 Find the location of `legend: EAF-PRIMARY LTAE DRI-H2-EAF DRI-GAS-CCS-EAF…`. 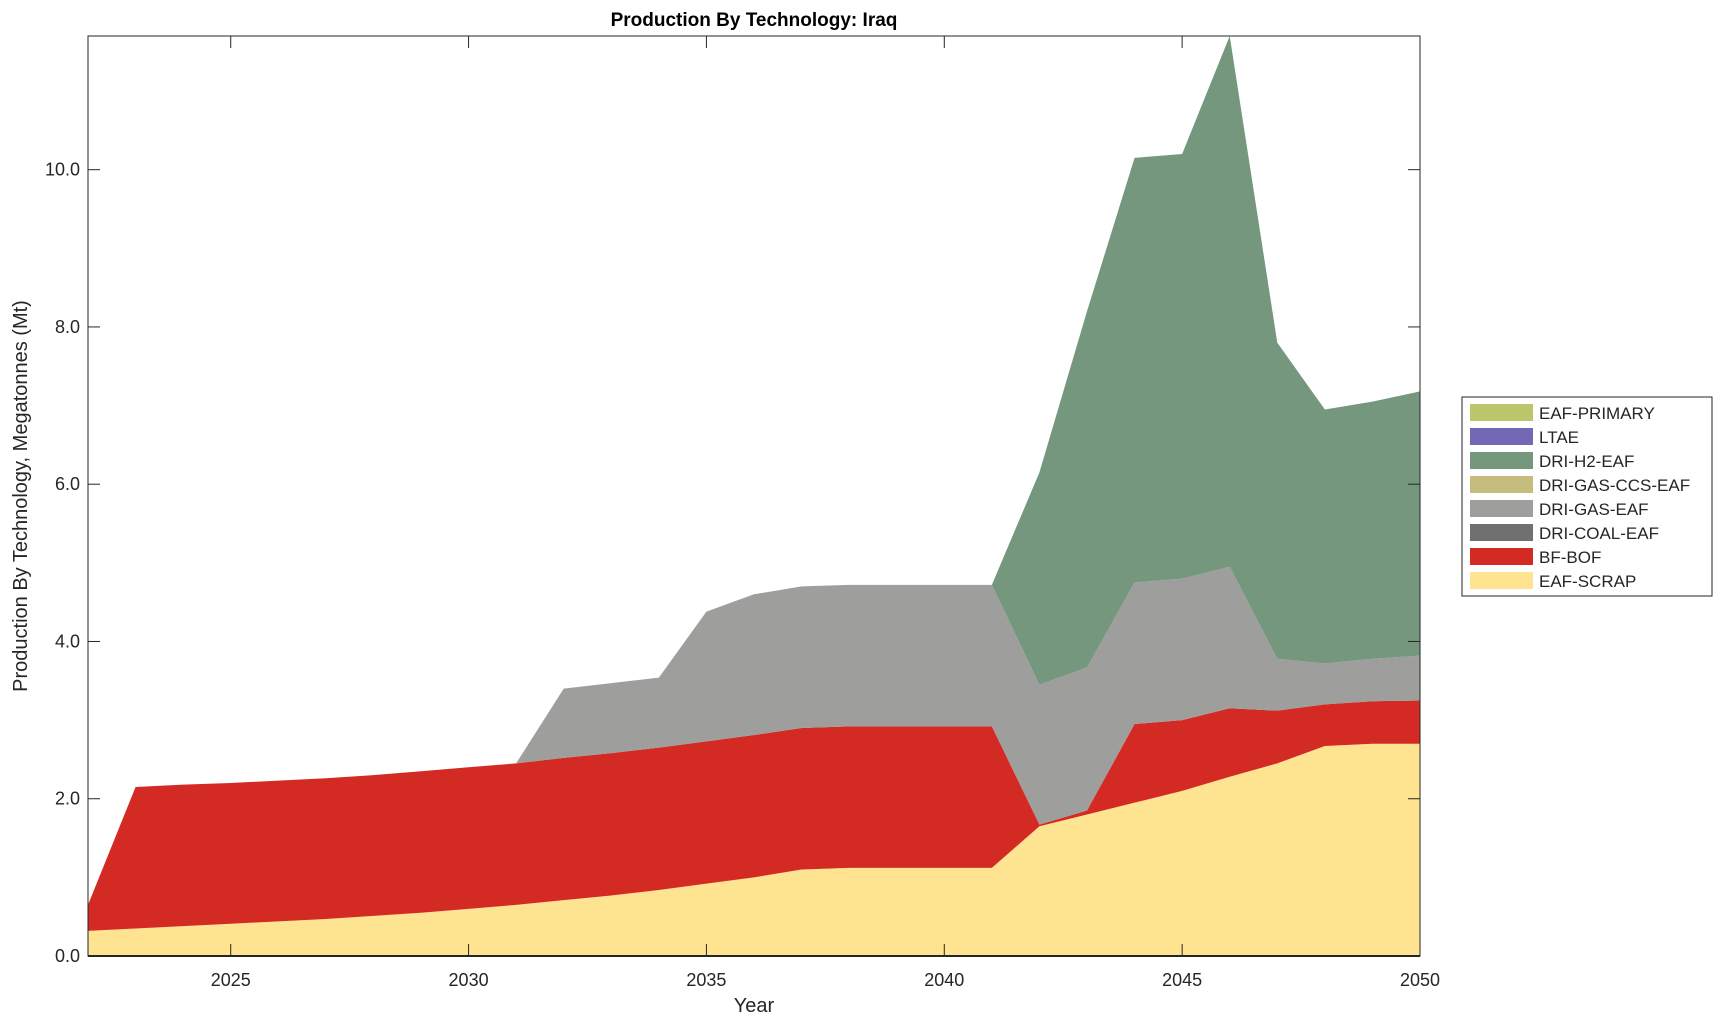

legend: EAF-PRIMARY LTAE DRI-H2-EAF DRI-GAS-CCS-EAF… is located at coordinates (1587, 496).